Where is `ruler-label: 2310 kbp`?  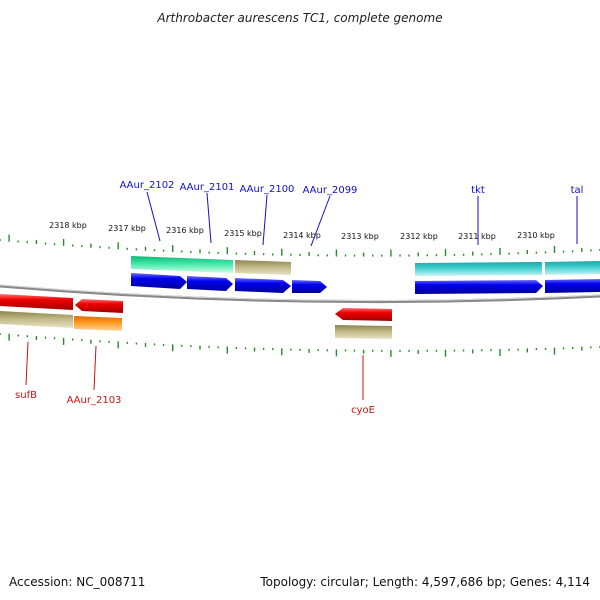 ruler-label: 2310 kbp is located at coordinates (536, 235).